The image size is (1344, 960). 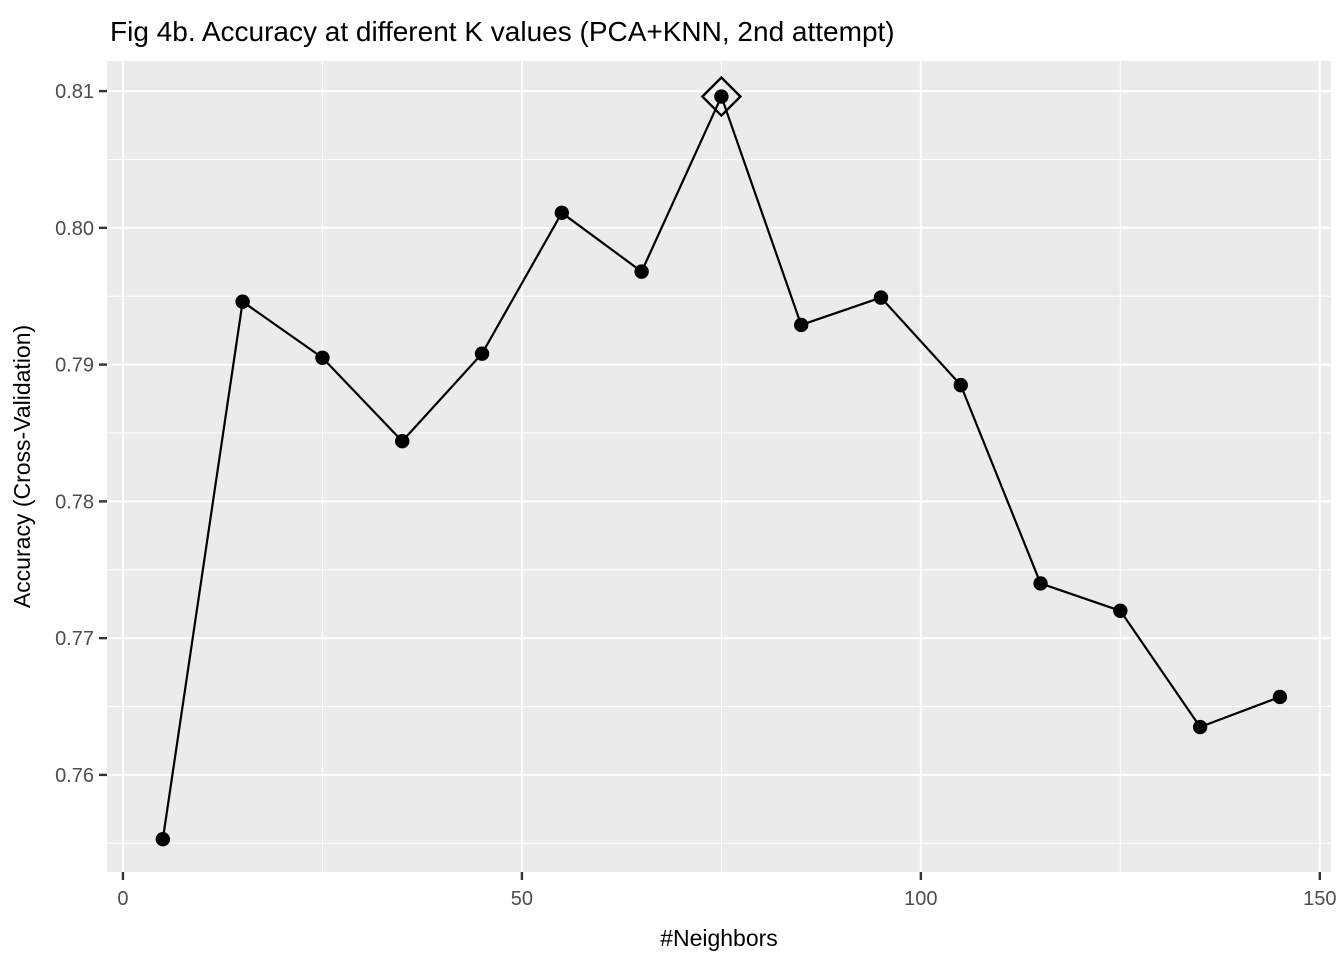 What do you see at coordinates (920, 899) in the screenshot?
I see `x-tick-label: 100` at bounding box center [920, 899].